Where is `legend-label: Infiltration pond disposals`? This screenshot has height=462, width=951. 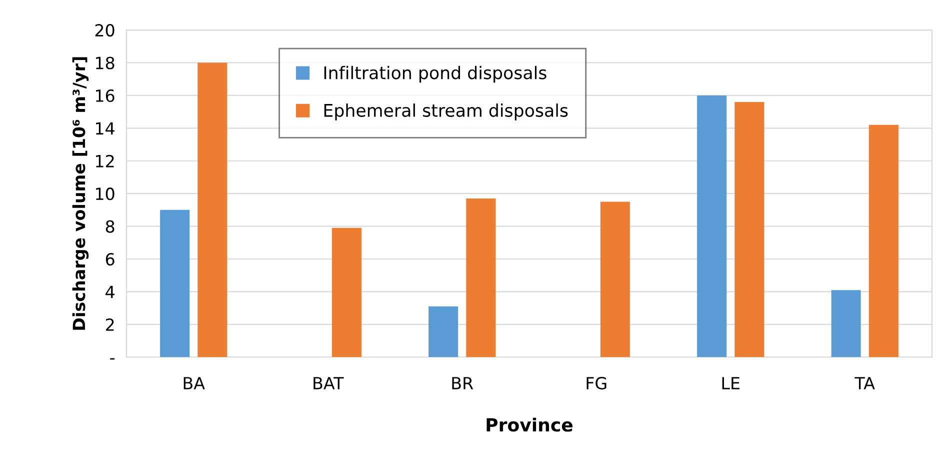
legend-label: Infiltration pond disposals is located at coordinates (435, 74).